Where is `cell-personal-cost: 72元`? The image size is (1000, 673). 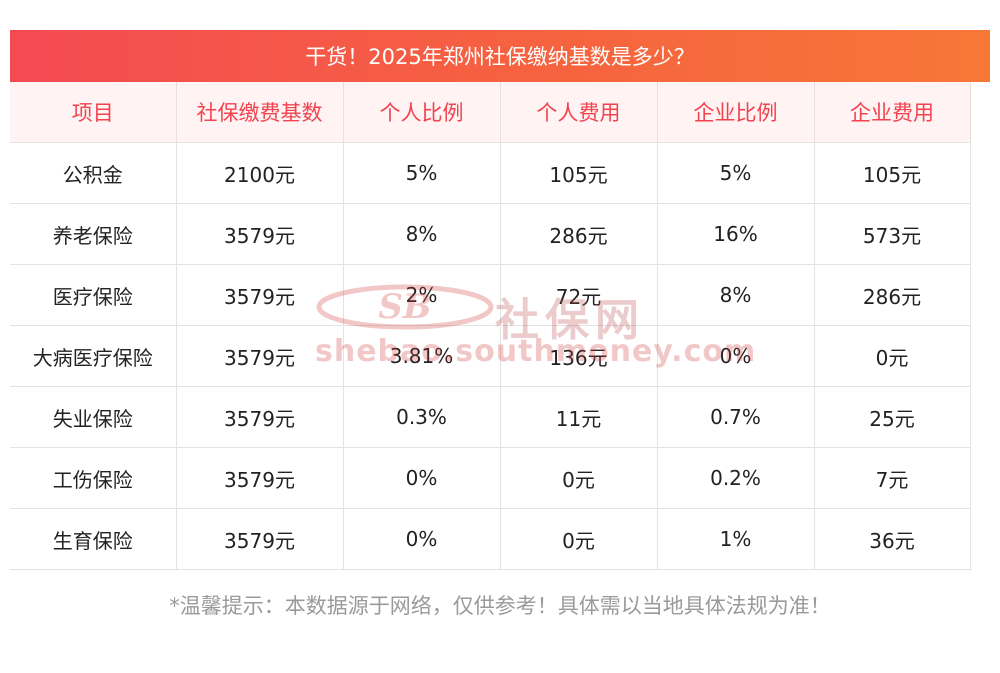 cell-personal-cost: 72元 is located at coordinates (579, 295).